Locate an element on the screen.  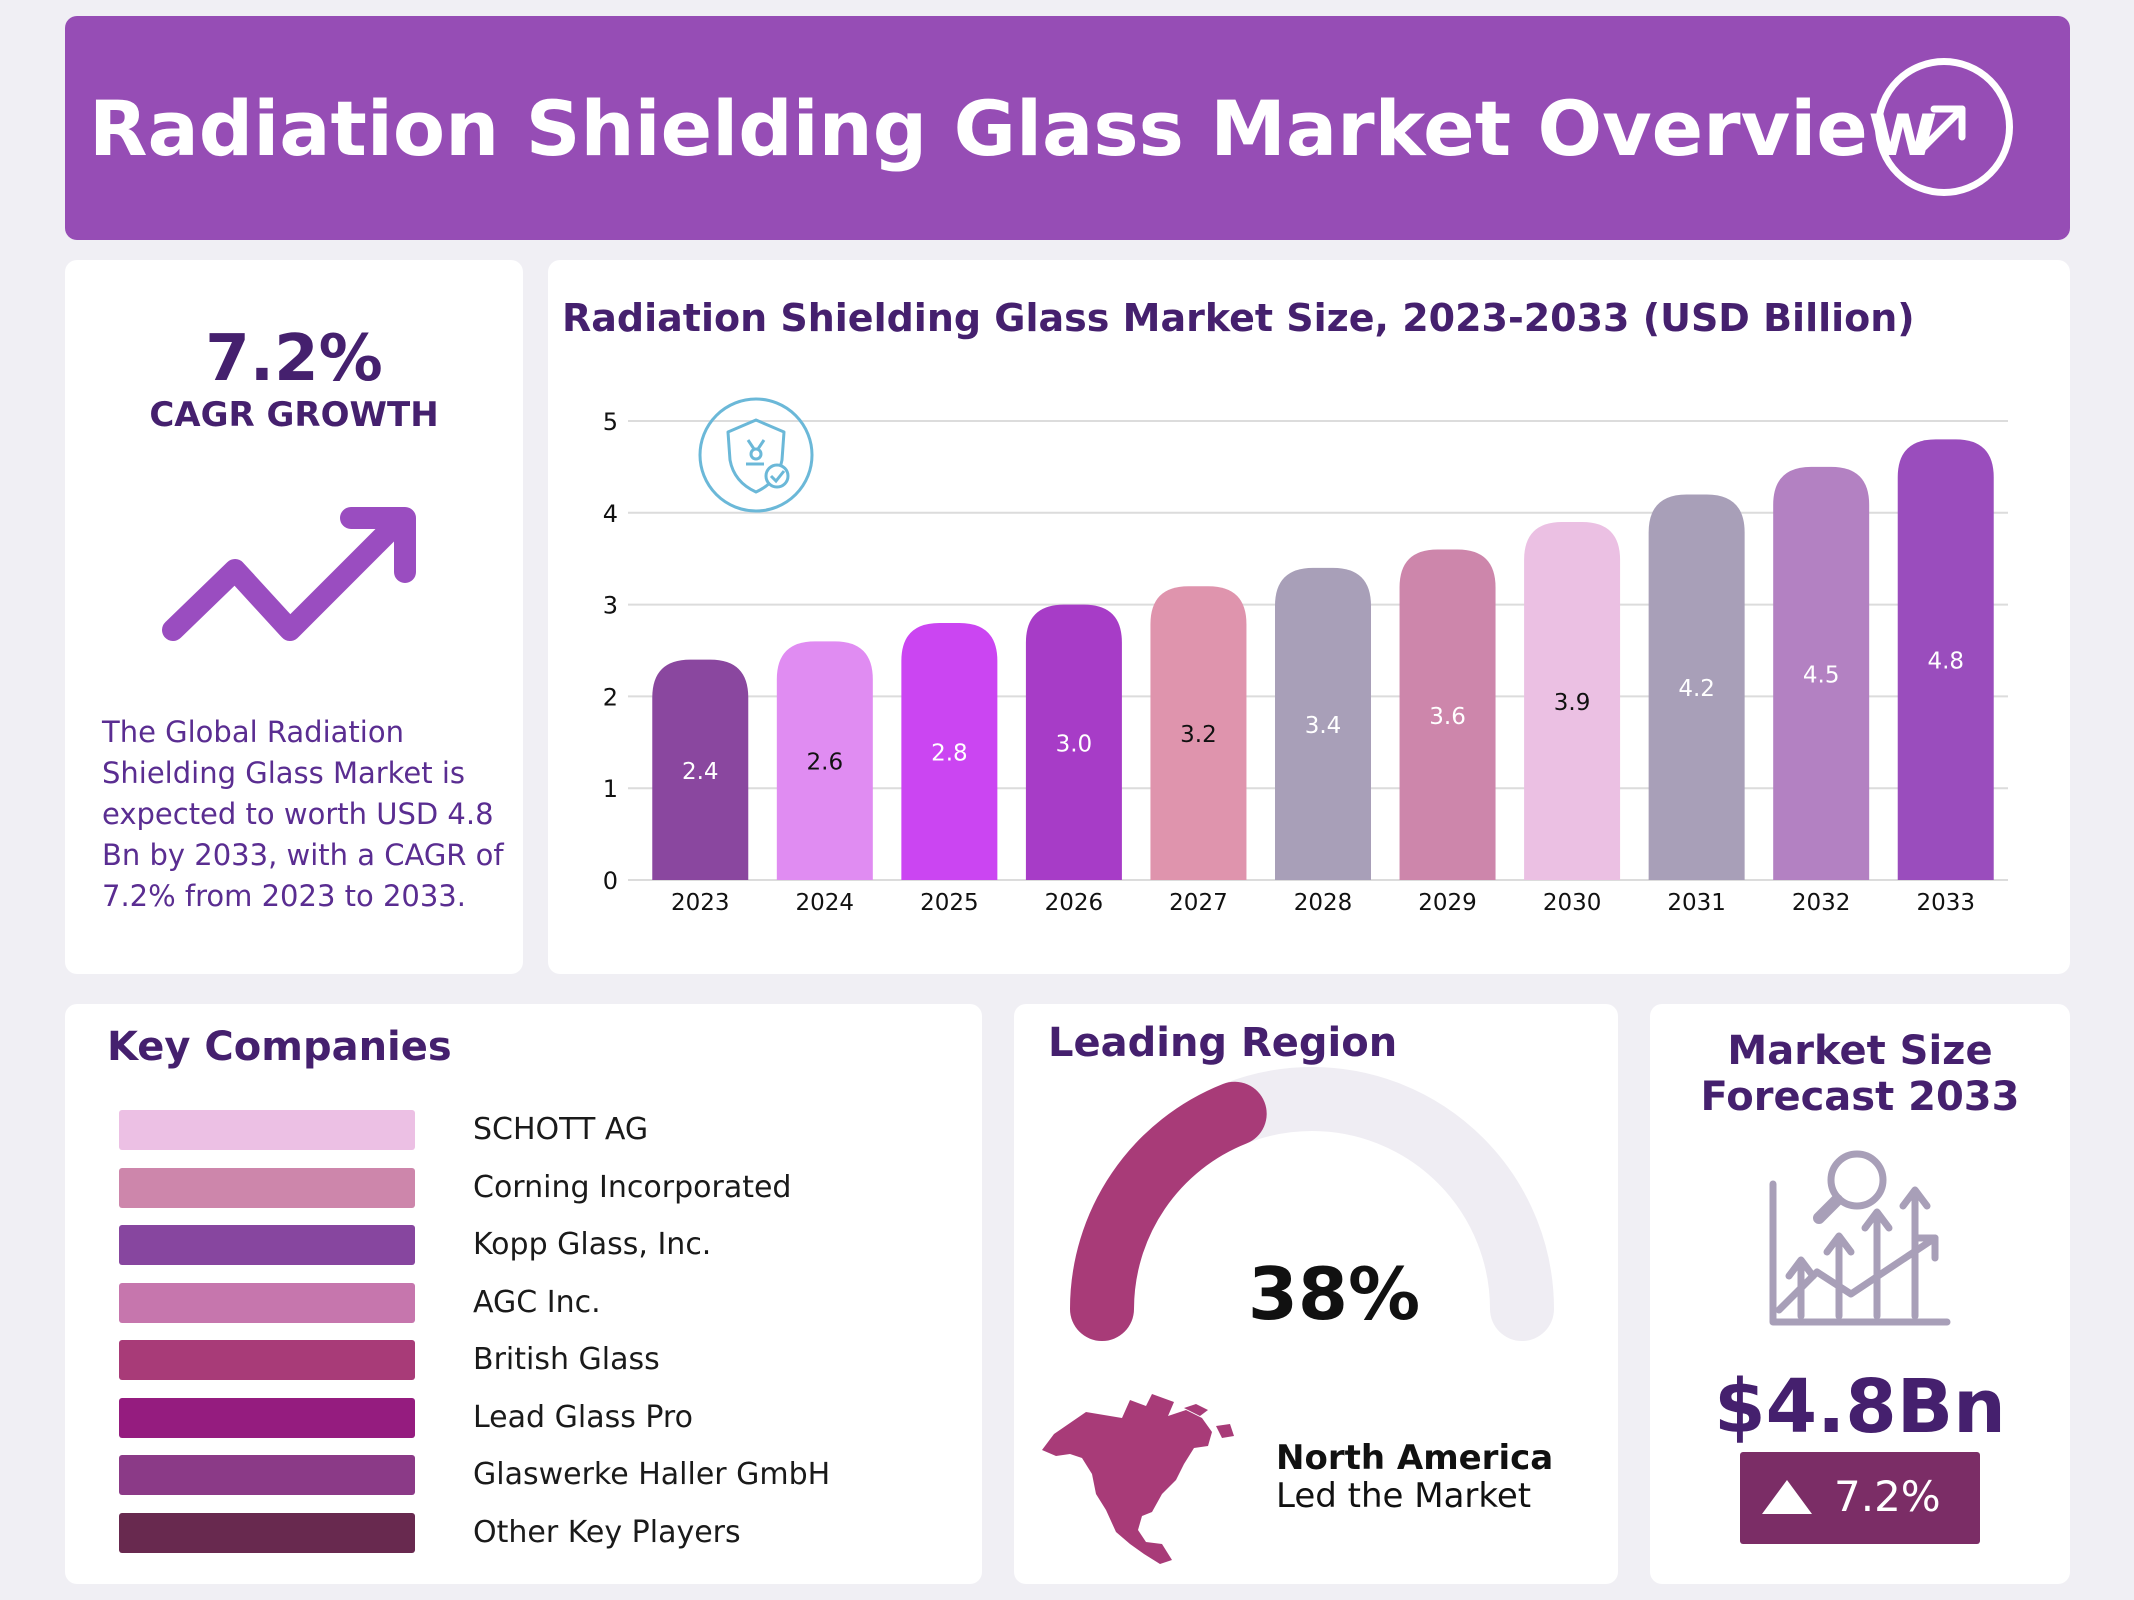
x-tick-label: 2027 is located at coordinates (1198, 903).